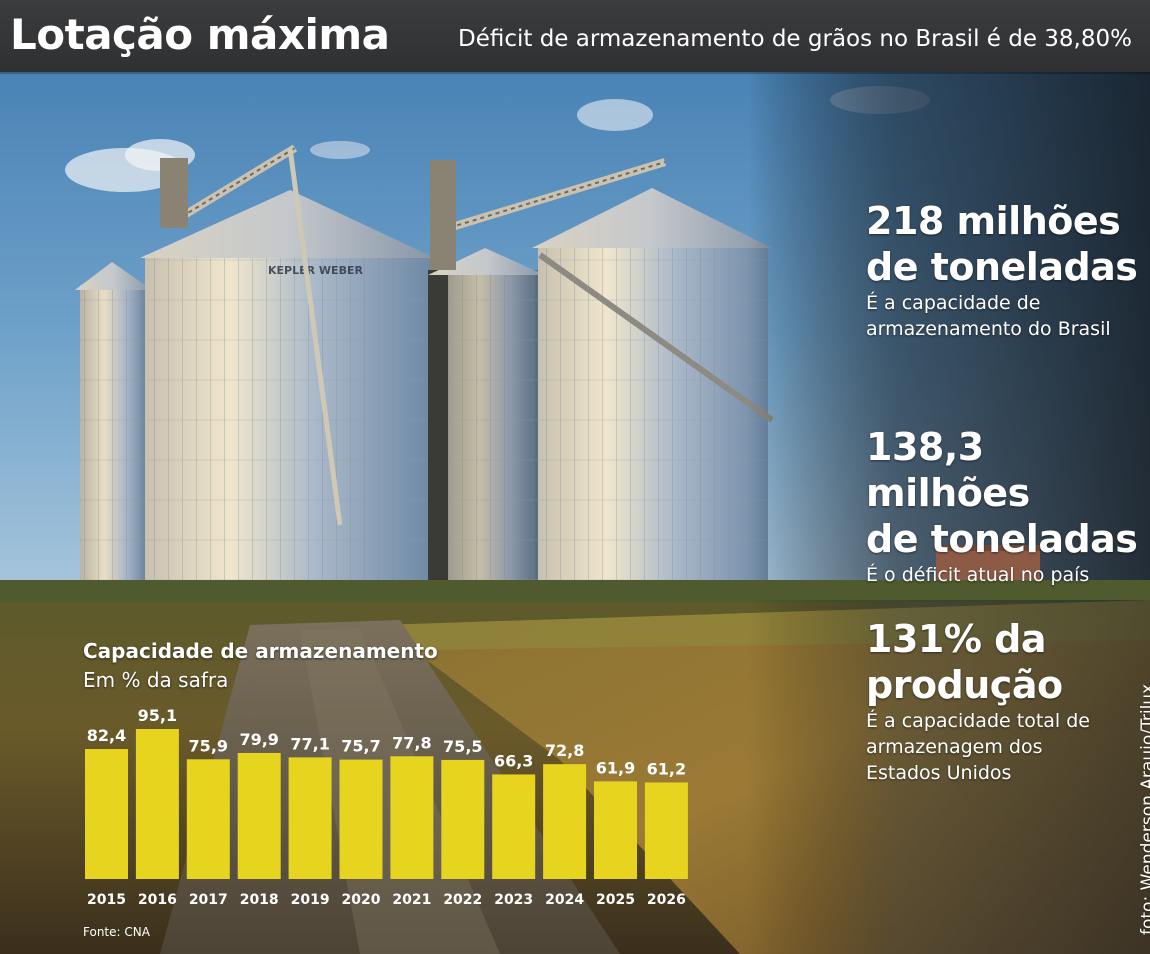 The height and width of the screenshot is (954, 1150). Describe the element at coordinates (116, 932) in the screenshot. I see `chart-source: Fonte: CNA` at that location.